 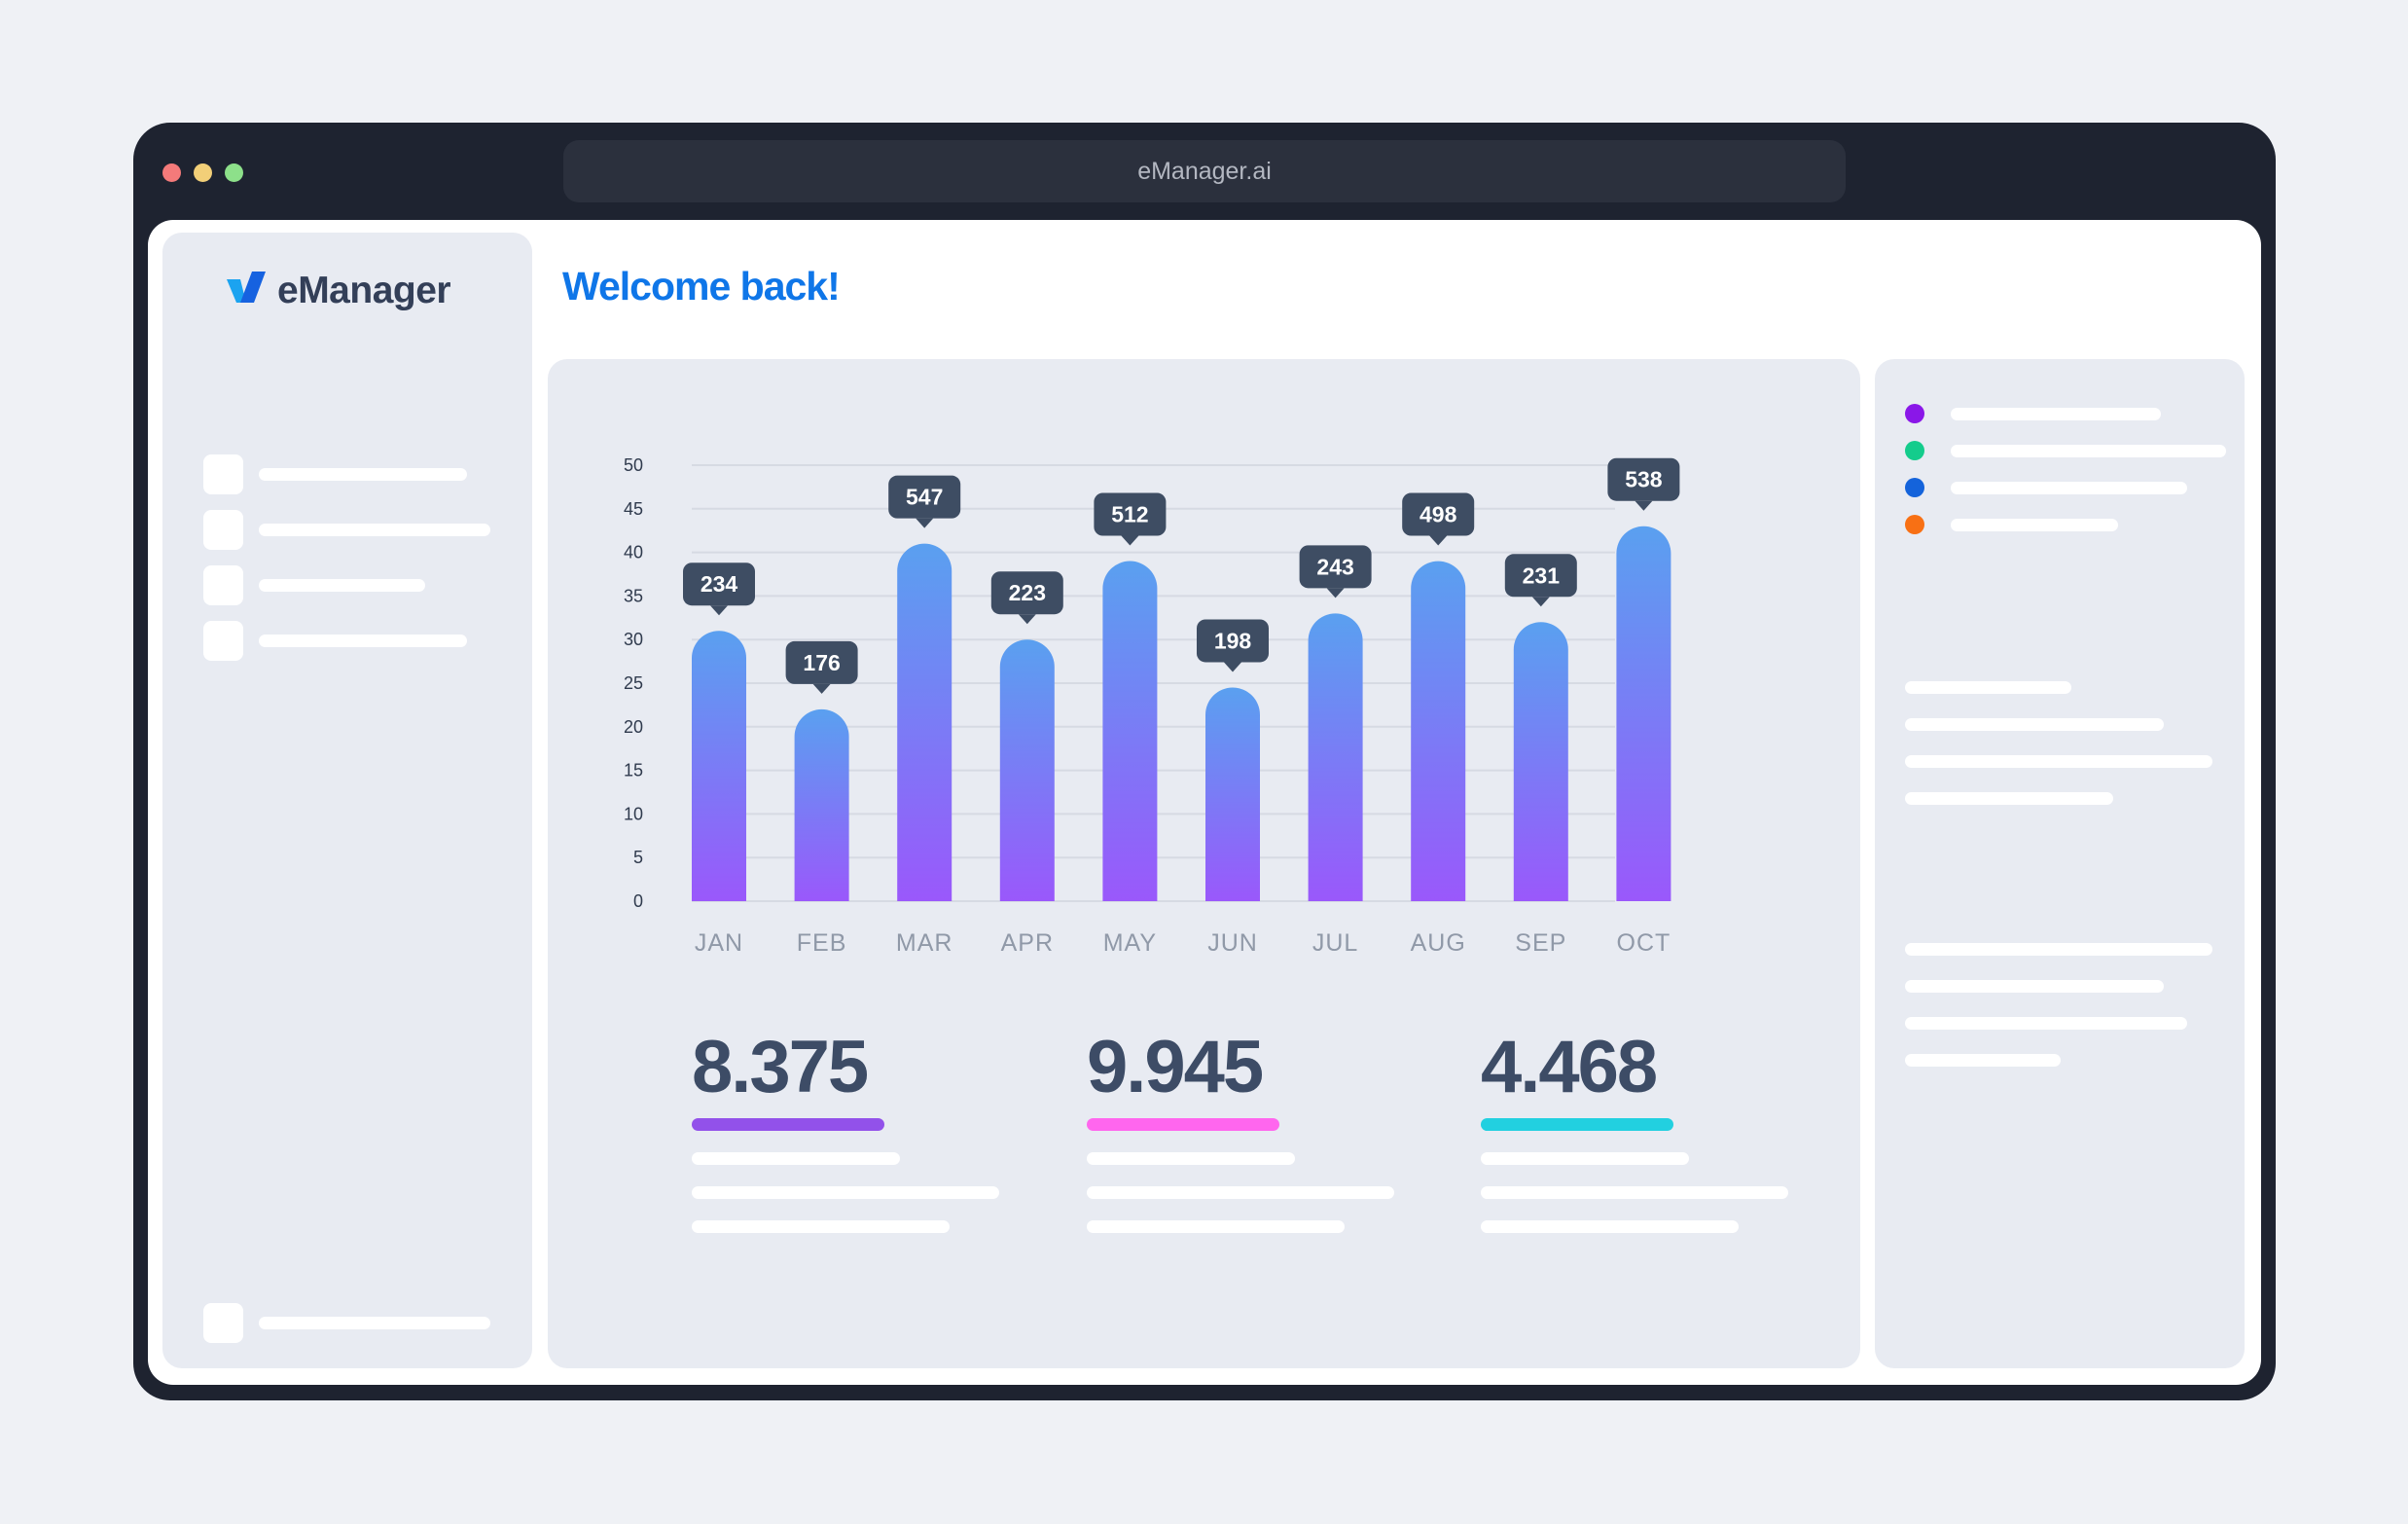 What do you see at coordinates (171, 172) in the screenshot?
I see `close-window-button` at bounding box center [171, 172].